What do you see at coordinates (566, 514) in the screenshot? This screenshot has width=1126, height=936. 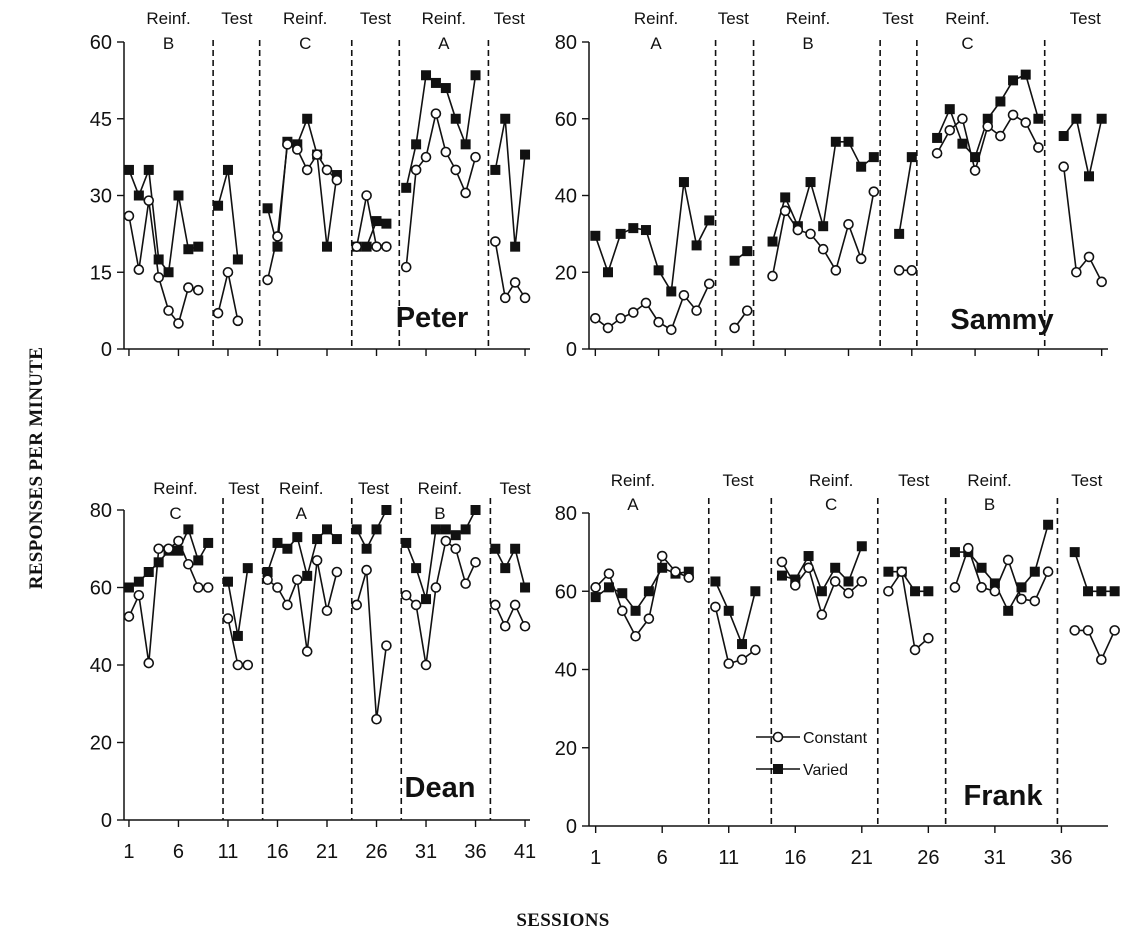 I see `y-tick-label: 80` at bounding box center [566, 514].